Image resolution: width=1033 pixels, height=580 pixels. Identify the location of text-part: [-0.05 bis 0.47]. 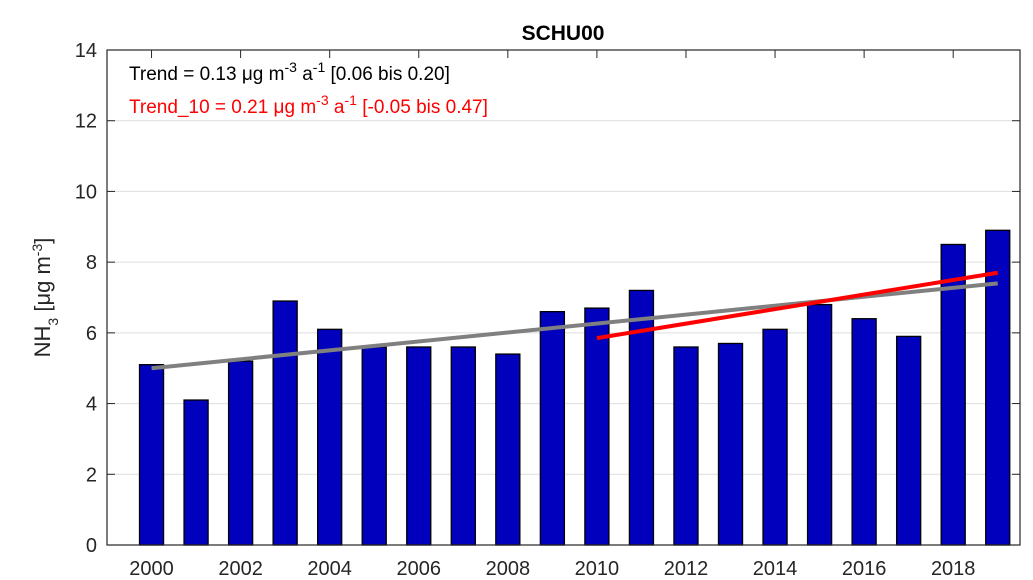
(422, 107).